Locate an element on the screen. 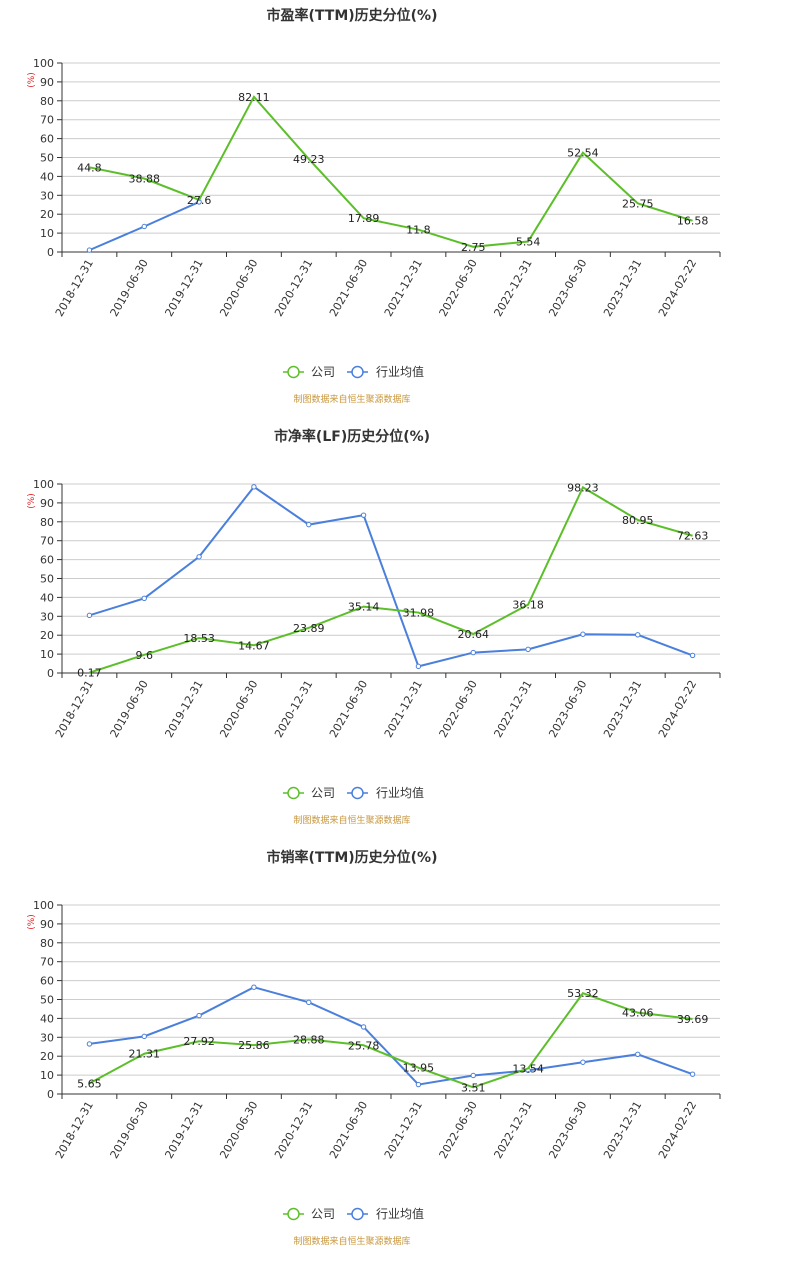 This screenshot has height=1261, width=789. company-data-label: 5.65 is located at coordinates (89, 1083).